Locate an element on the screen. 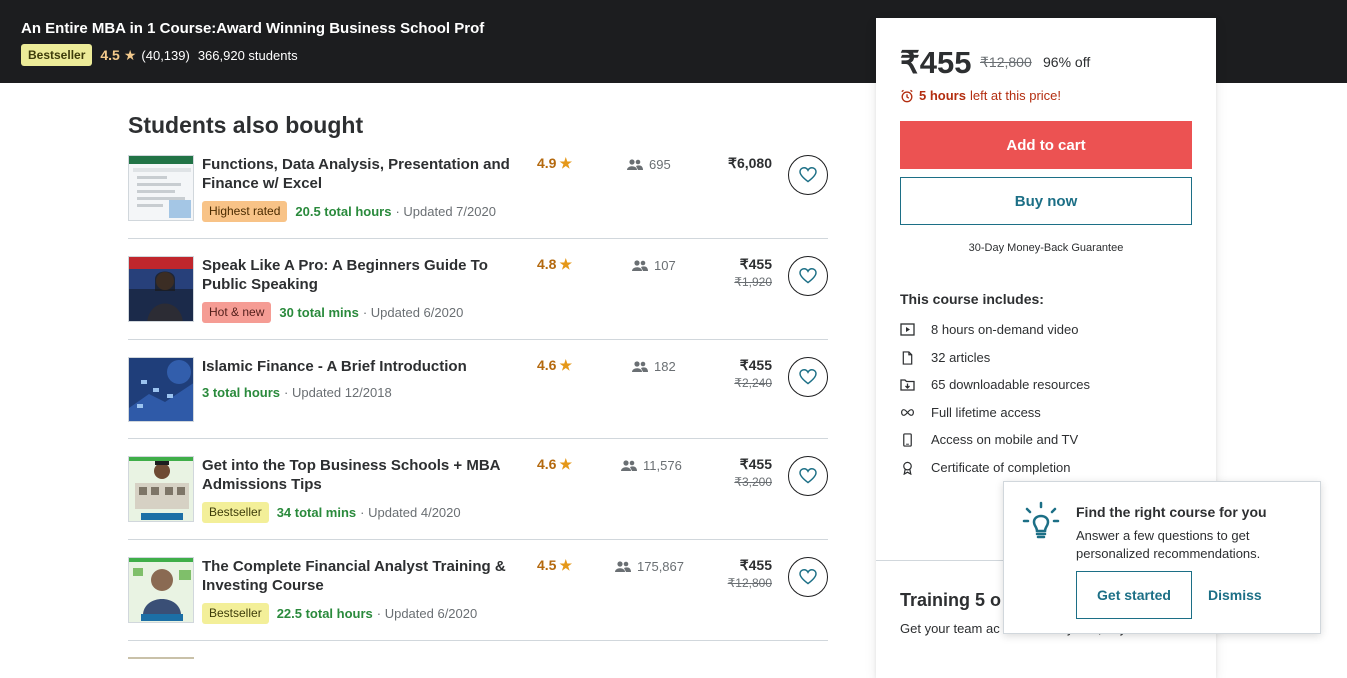  original-price: ₹3,200 is located at coordinates (753, 482).